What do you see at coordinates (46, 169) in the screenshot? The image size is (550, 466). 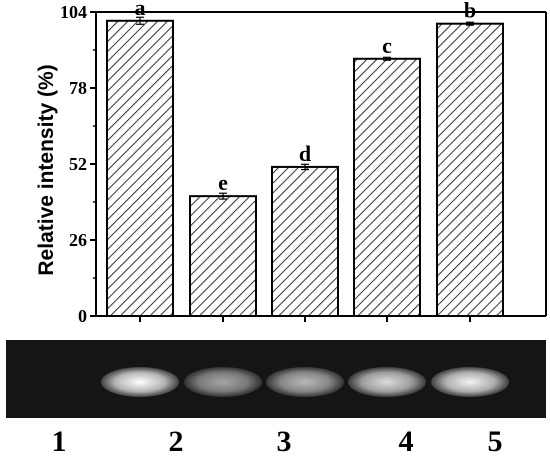 I see `y-axis-label: Relative intensity (%)` at bounding box center [46, 169].